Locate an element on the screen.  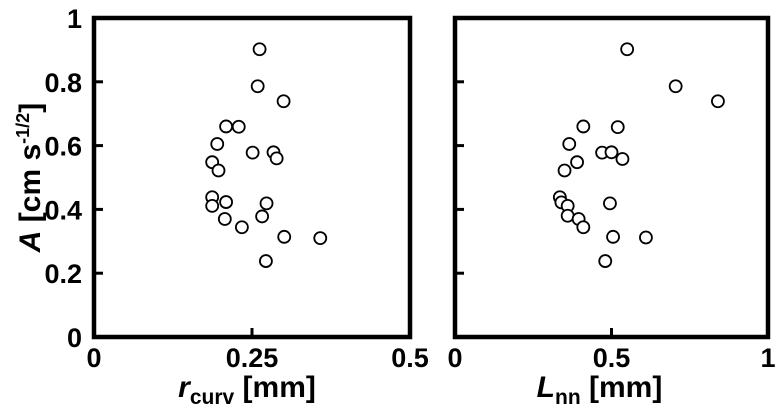
x-axis-label-symbol: r is located at coordinates (185, 387).